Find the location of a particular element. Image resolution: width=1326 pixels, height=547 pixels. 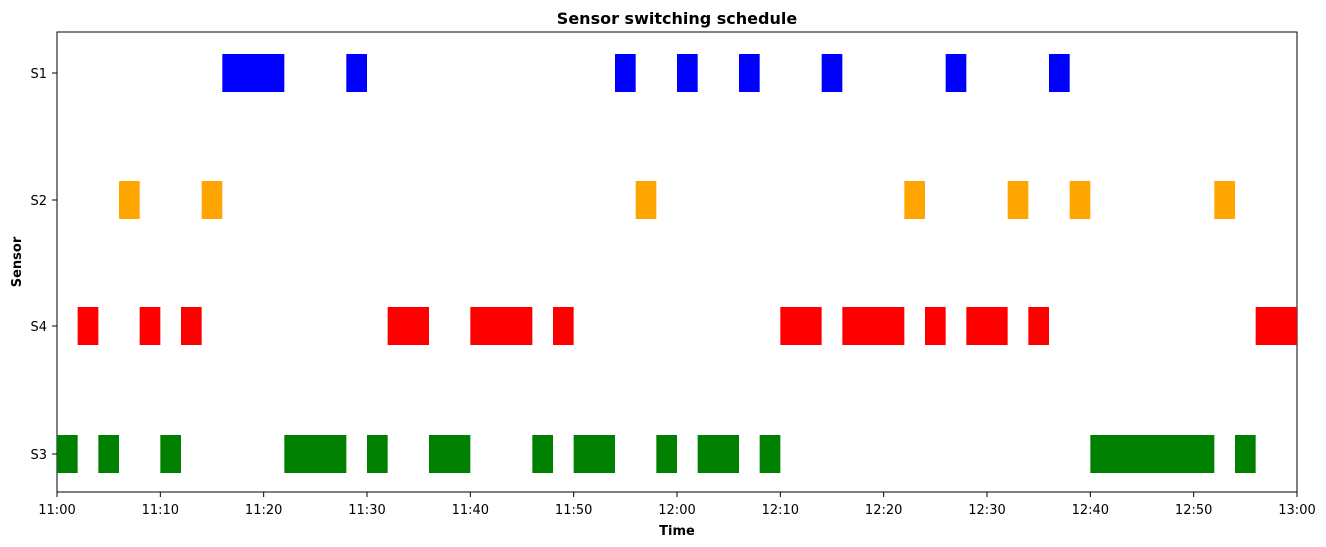

x-tick-label: 11:20 is located at coordinates (263, 510).